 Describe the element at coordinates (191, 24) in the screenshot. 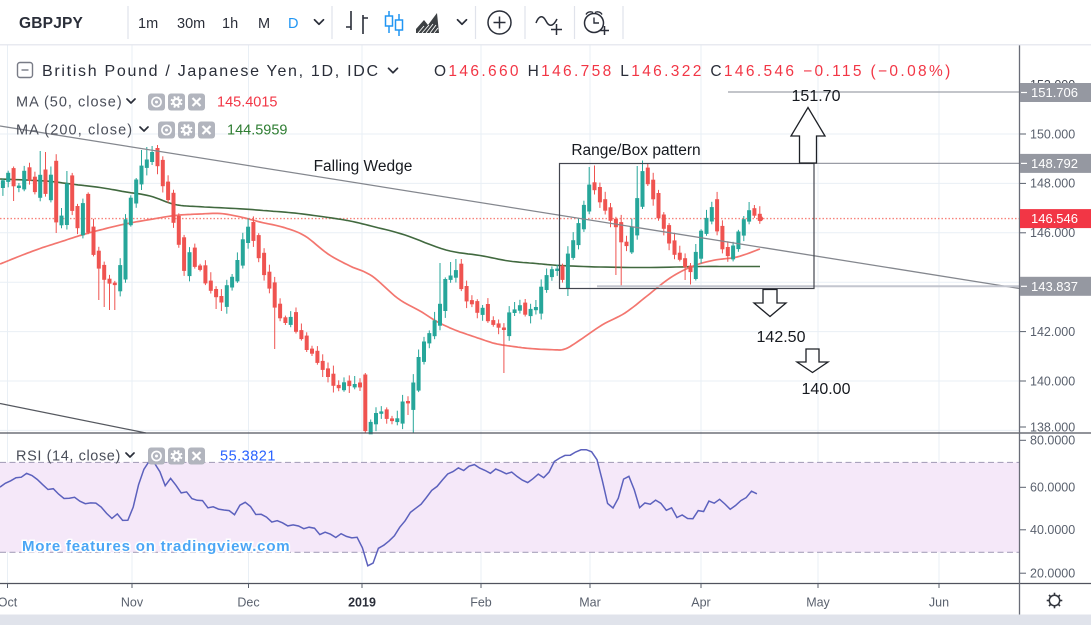

I see `svg-text: 30m` at that location.